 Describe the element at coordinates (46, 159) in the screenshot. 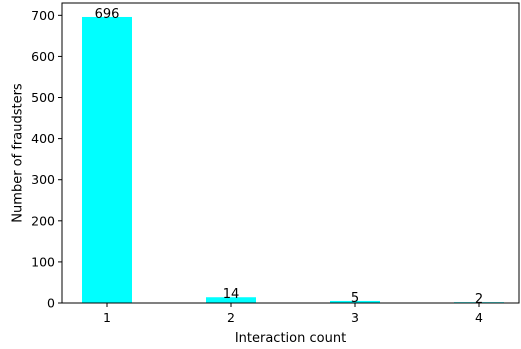

I see `y-axis-ticks: 0 100 200 300 400 500 600 700` at that location.